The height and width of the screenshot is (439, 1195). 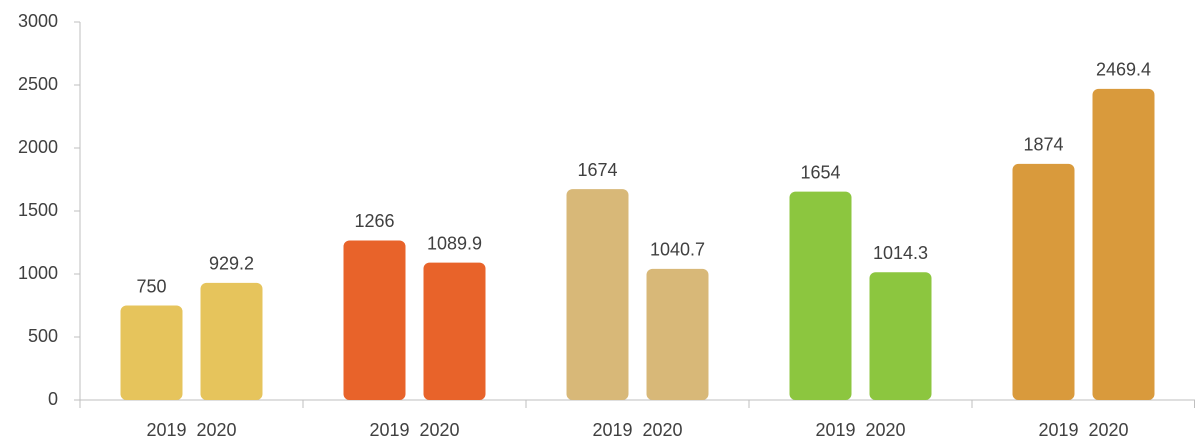 I want to click on data-label: 750, so click(x=151, y=286).